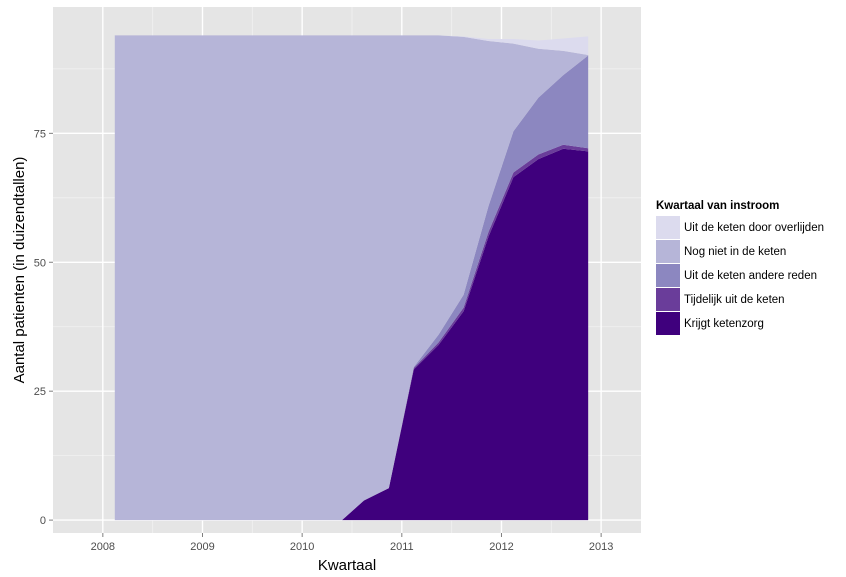 This screenshot has height=577, width=846. I want to click on x-axis-title: Kwartaal, so click(347, 565).